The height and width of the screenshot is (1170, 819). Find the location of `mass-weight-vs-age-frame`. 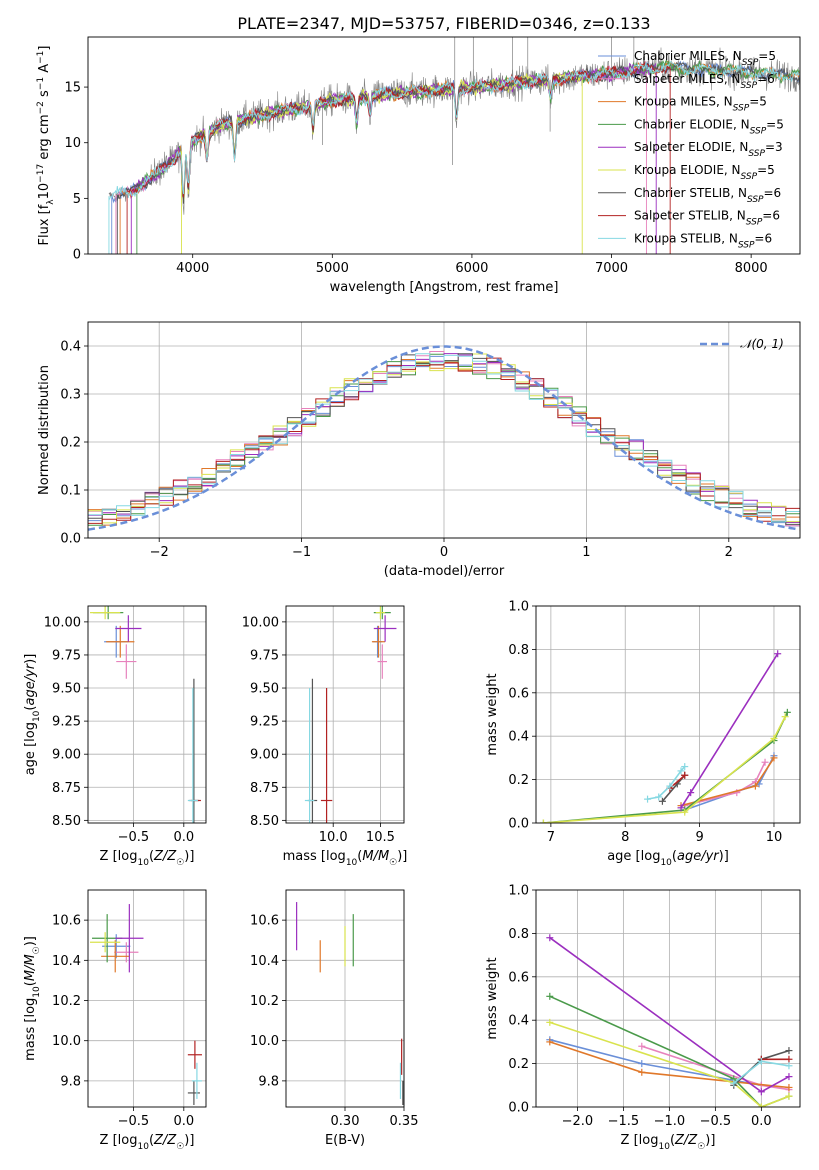

mass-weight-vs-age-frame is located at coordinates (668, 714).